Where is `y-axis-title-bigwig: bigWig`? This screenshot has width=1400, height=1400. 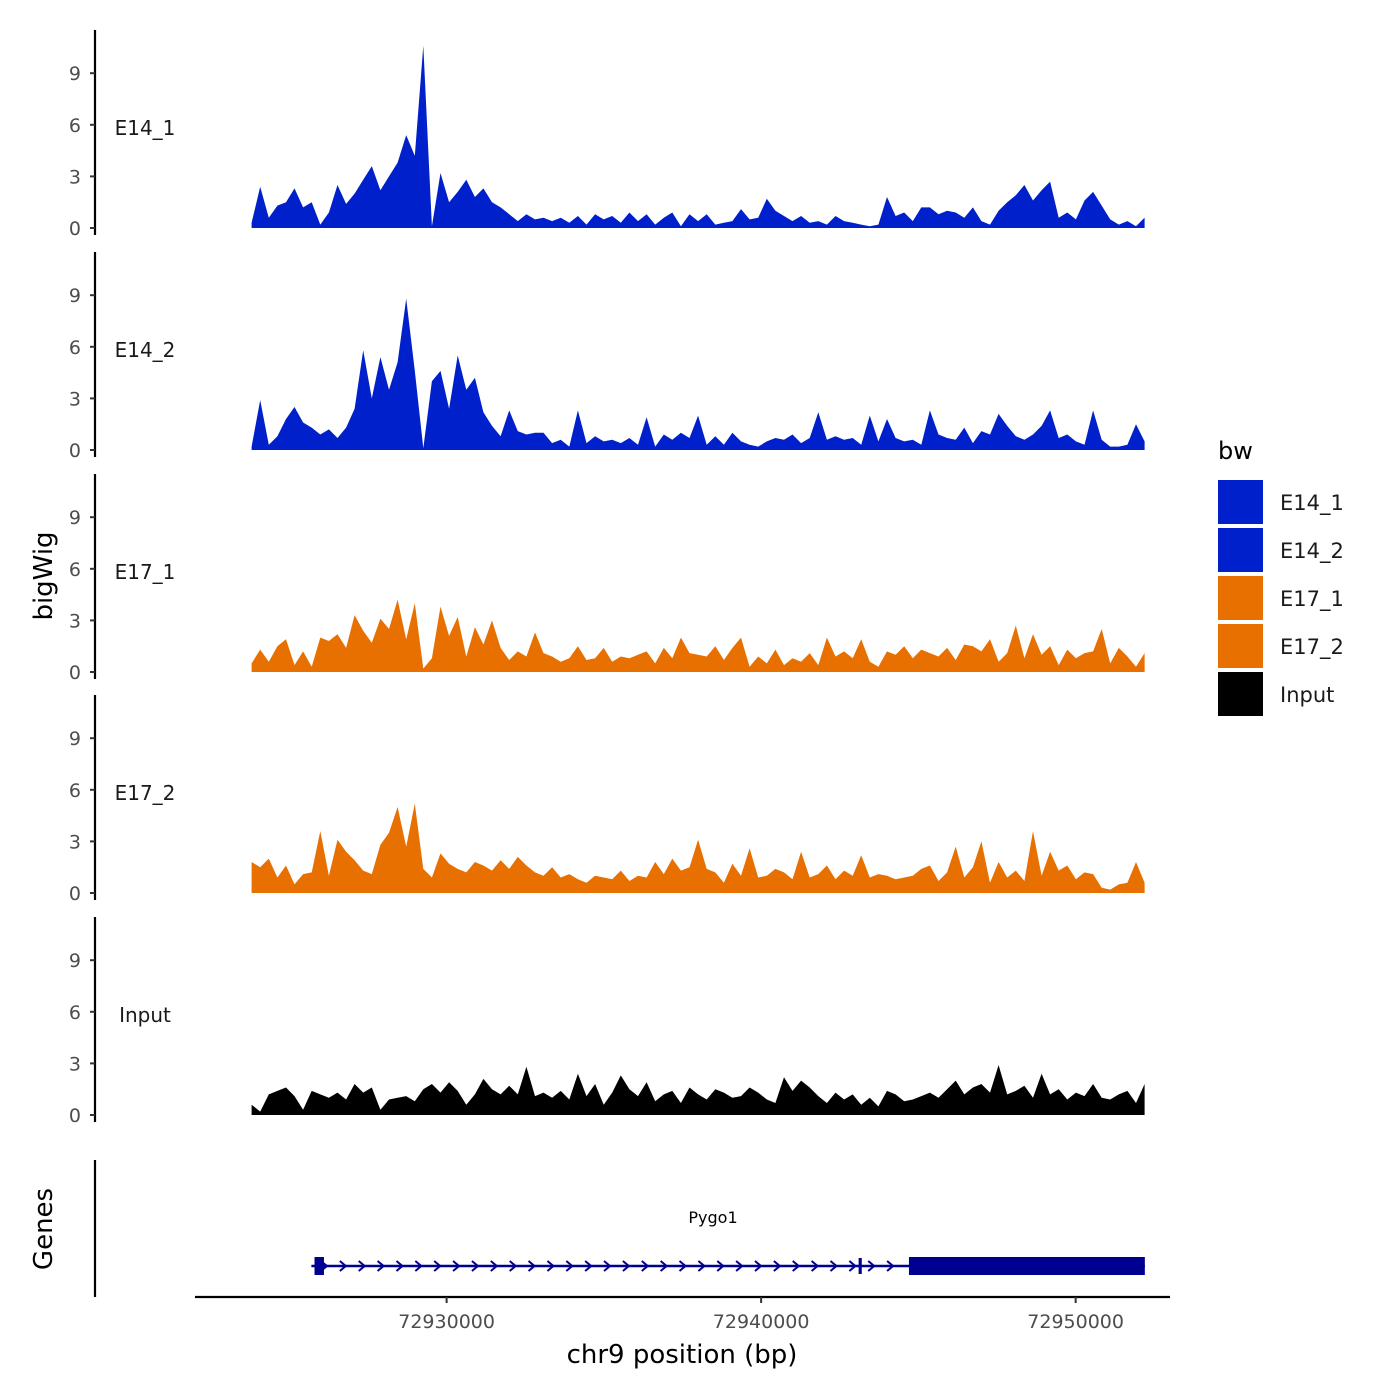 y-axis-title-bigwig: bigWig is located at coordinates (44, 575).